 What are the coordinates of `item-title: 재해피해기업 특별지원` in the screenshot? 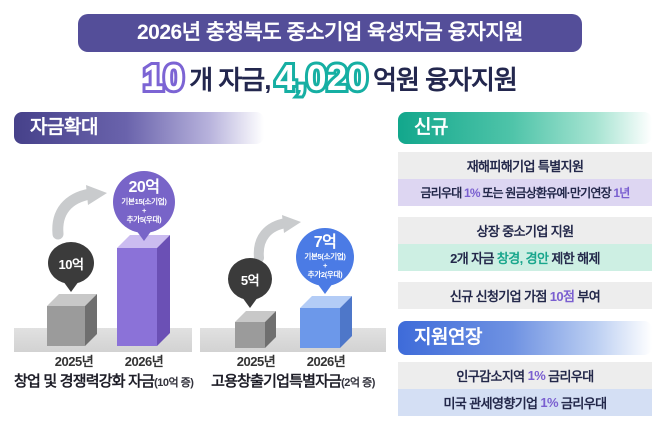 It's located at (525, 165).